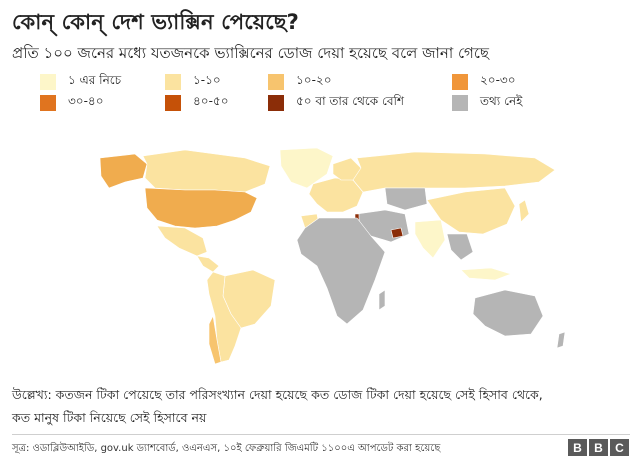  Describe the element at coordinates (86, 101) in the screenshot. I see `legend-label: ৩০-৪০` at that location.